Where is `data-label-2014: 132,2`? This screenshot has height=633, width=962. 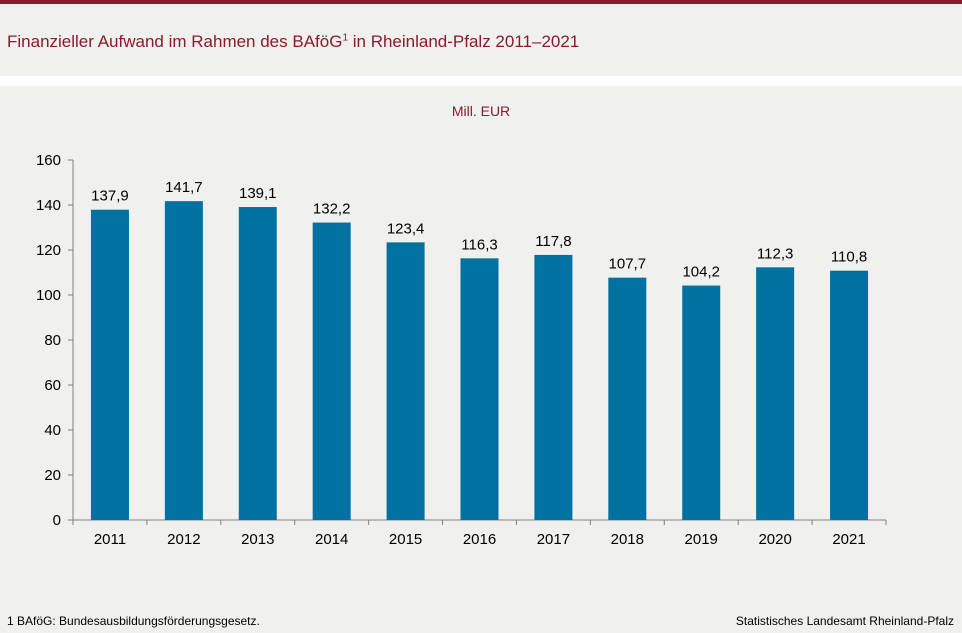 data-label-2014: 132,2 is located at coordinates (332, 209).